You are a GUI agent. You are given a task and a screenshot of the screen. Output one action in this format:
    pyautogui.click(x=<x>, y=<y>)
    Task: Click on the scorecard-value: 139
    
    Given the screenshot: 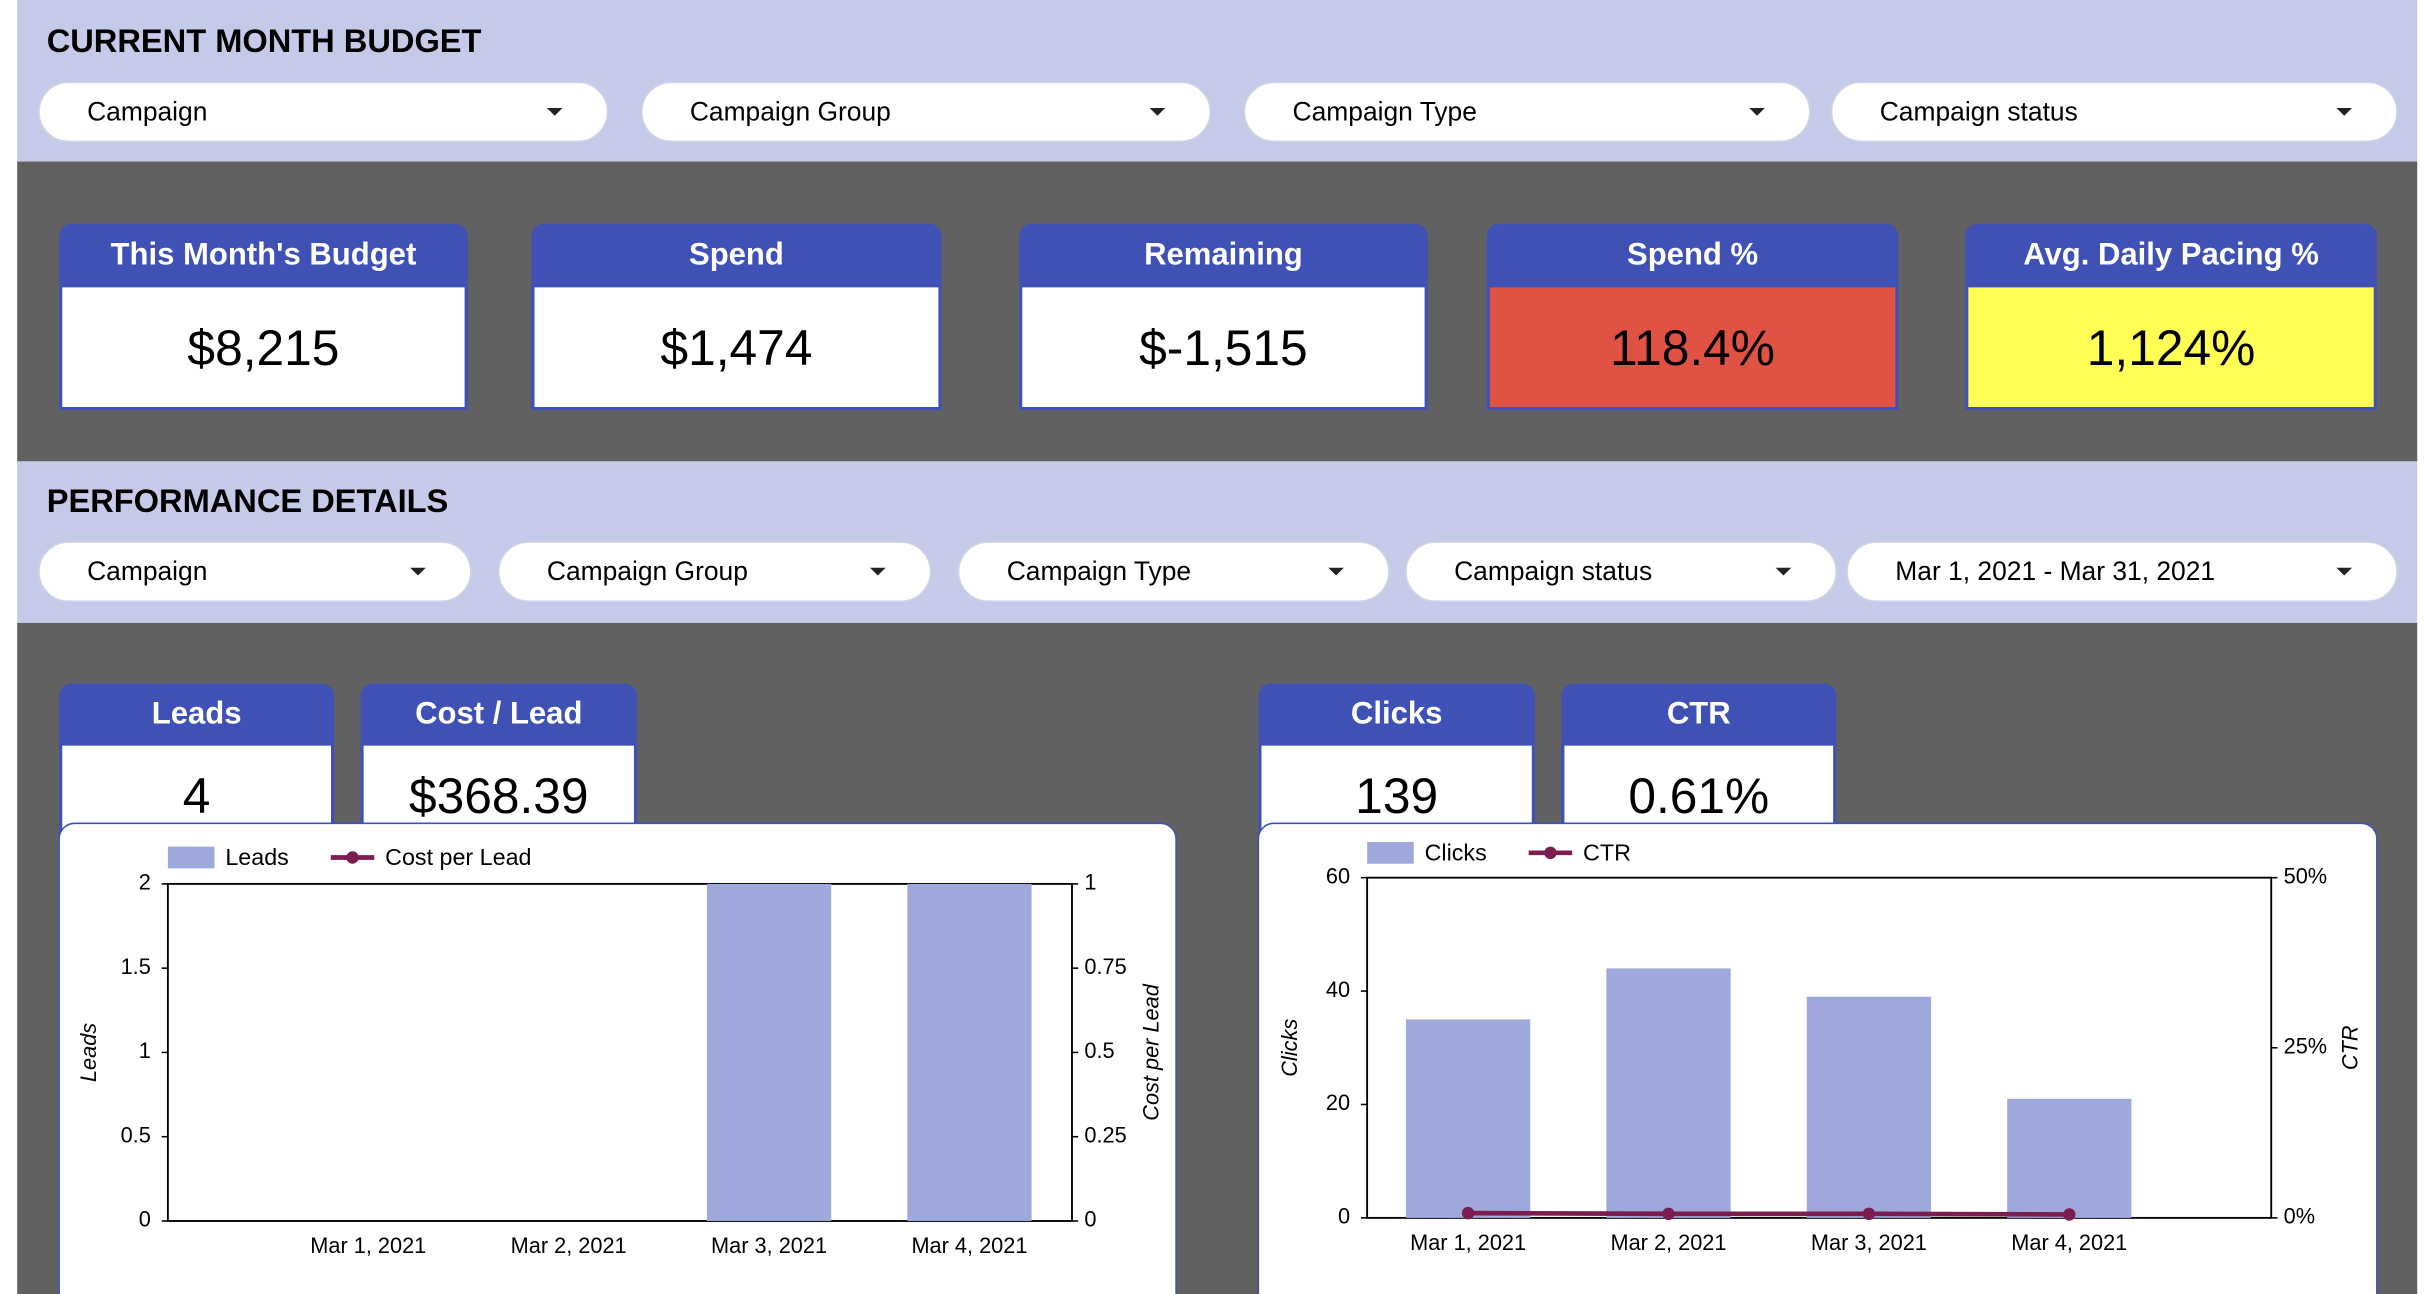 What is the action you would take?
    pyautogui.click(x=1396, y=796)
    